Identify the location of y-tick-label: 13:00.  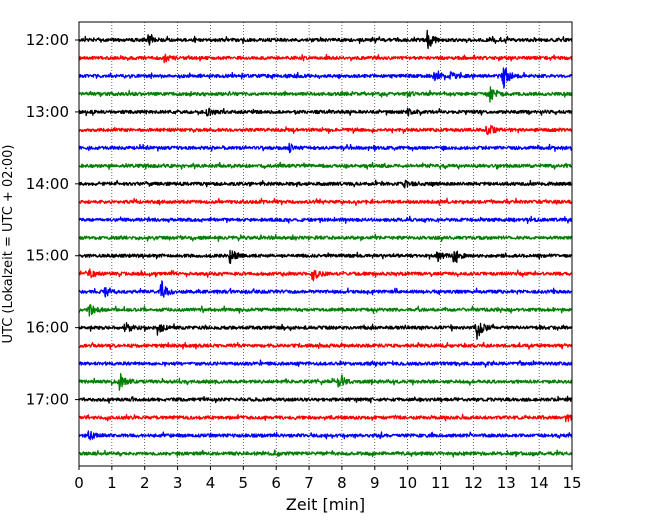
(47, 112).